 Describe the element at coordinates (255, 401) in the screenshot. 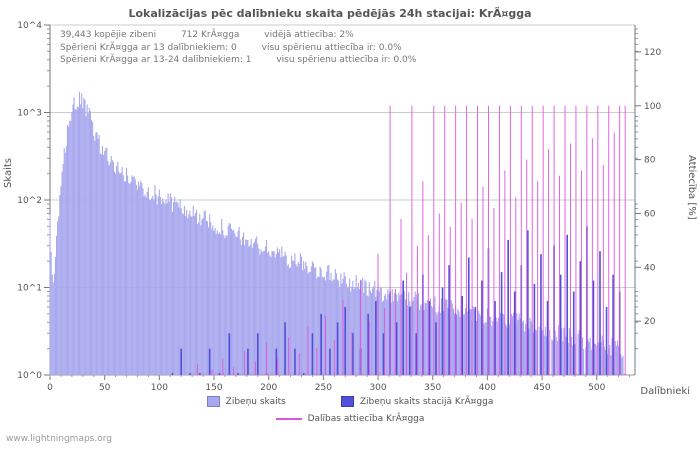

I see `legend-label-total: Zibeņu skaits` at that location.